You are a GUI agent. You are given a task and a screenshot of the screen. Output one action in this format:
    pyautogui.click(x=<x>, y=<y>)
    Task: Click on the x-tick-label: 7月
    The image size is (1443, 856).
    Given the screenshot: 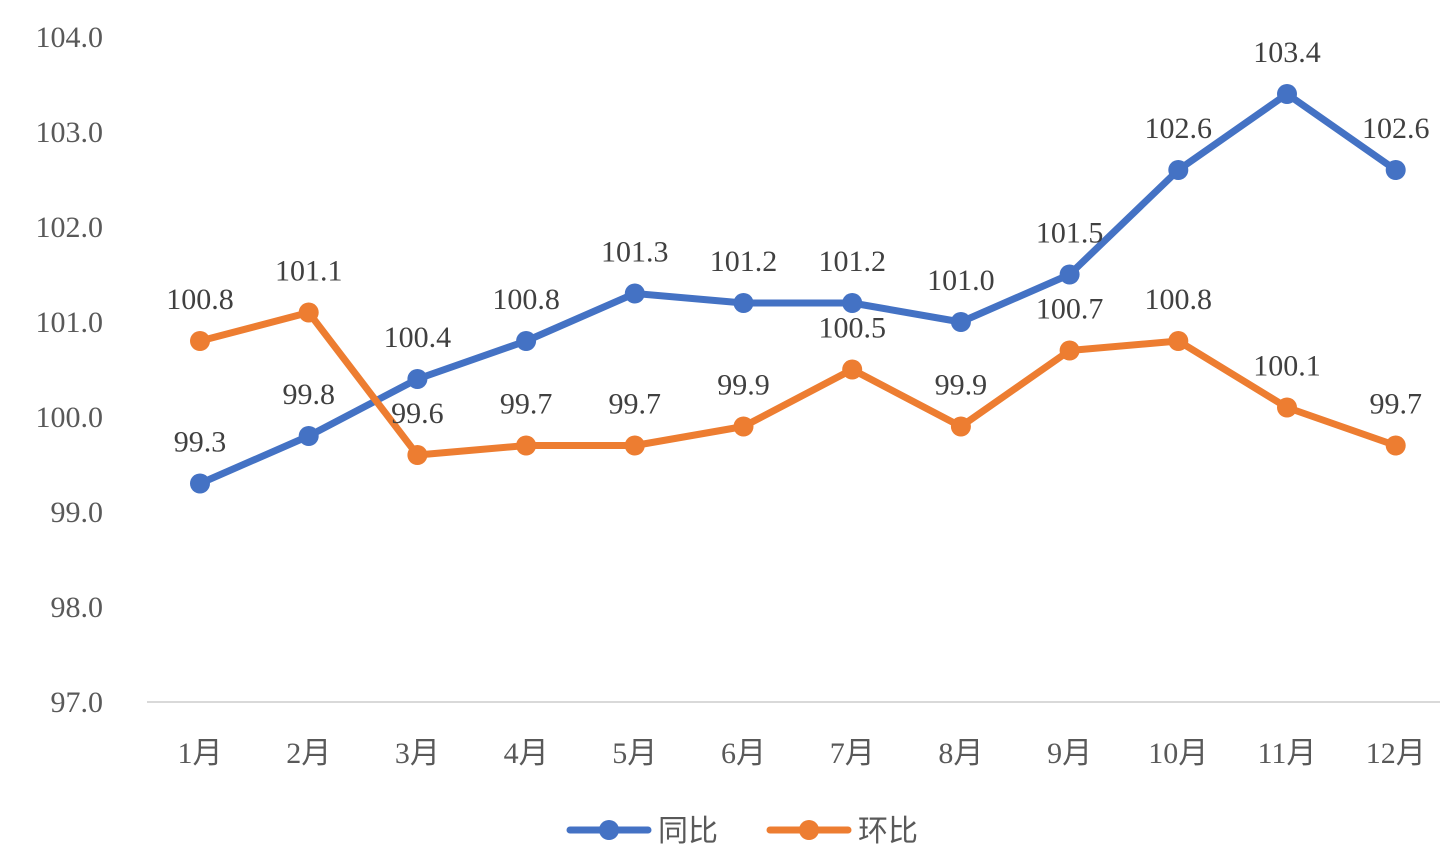 What is the action you would take?
    pyautogui.click(x=852, y=753)
    